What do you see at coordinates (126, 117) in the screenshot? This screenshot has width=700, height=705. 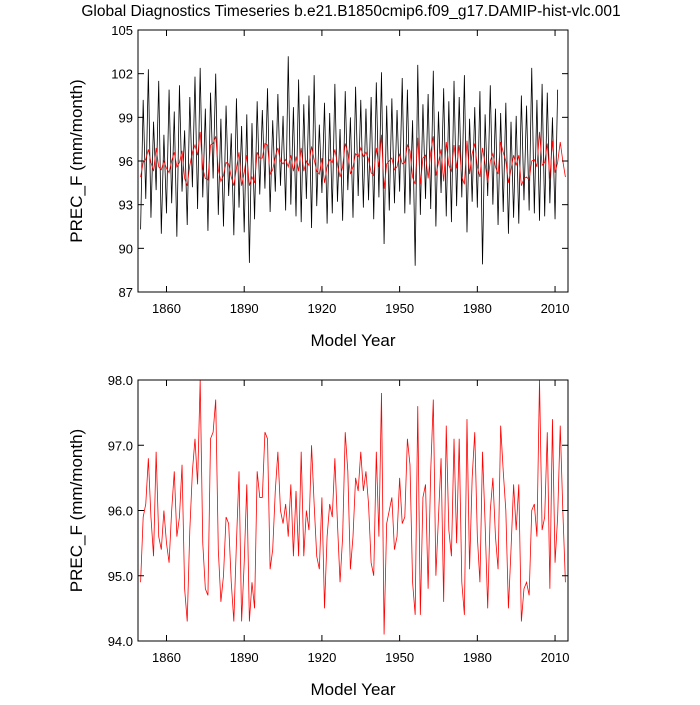 I see `y-tick-label: 99` at bounding box center [126, 117].